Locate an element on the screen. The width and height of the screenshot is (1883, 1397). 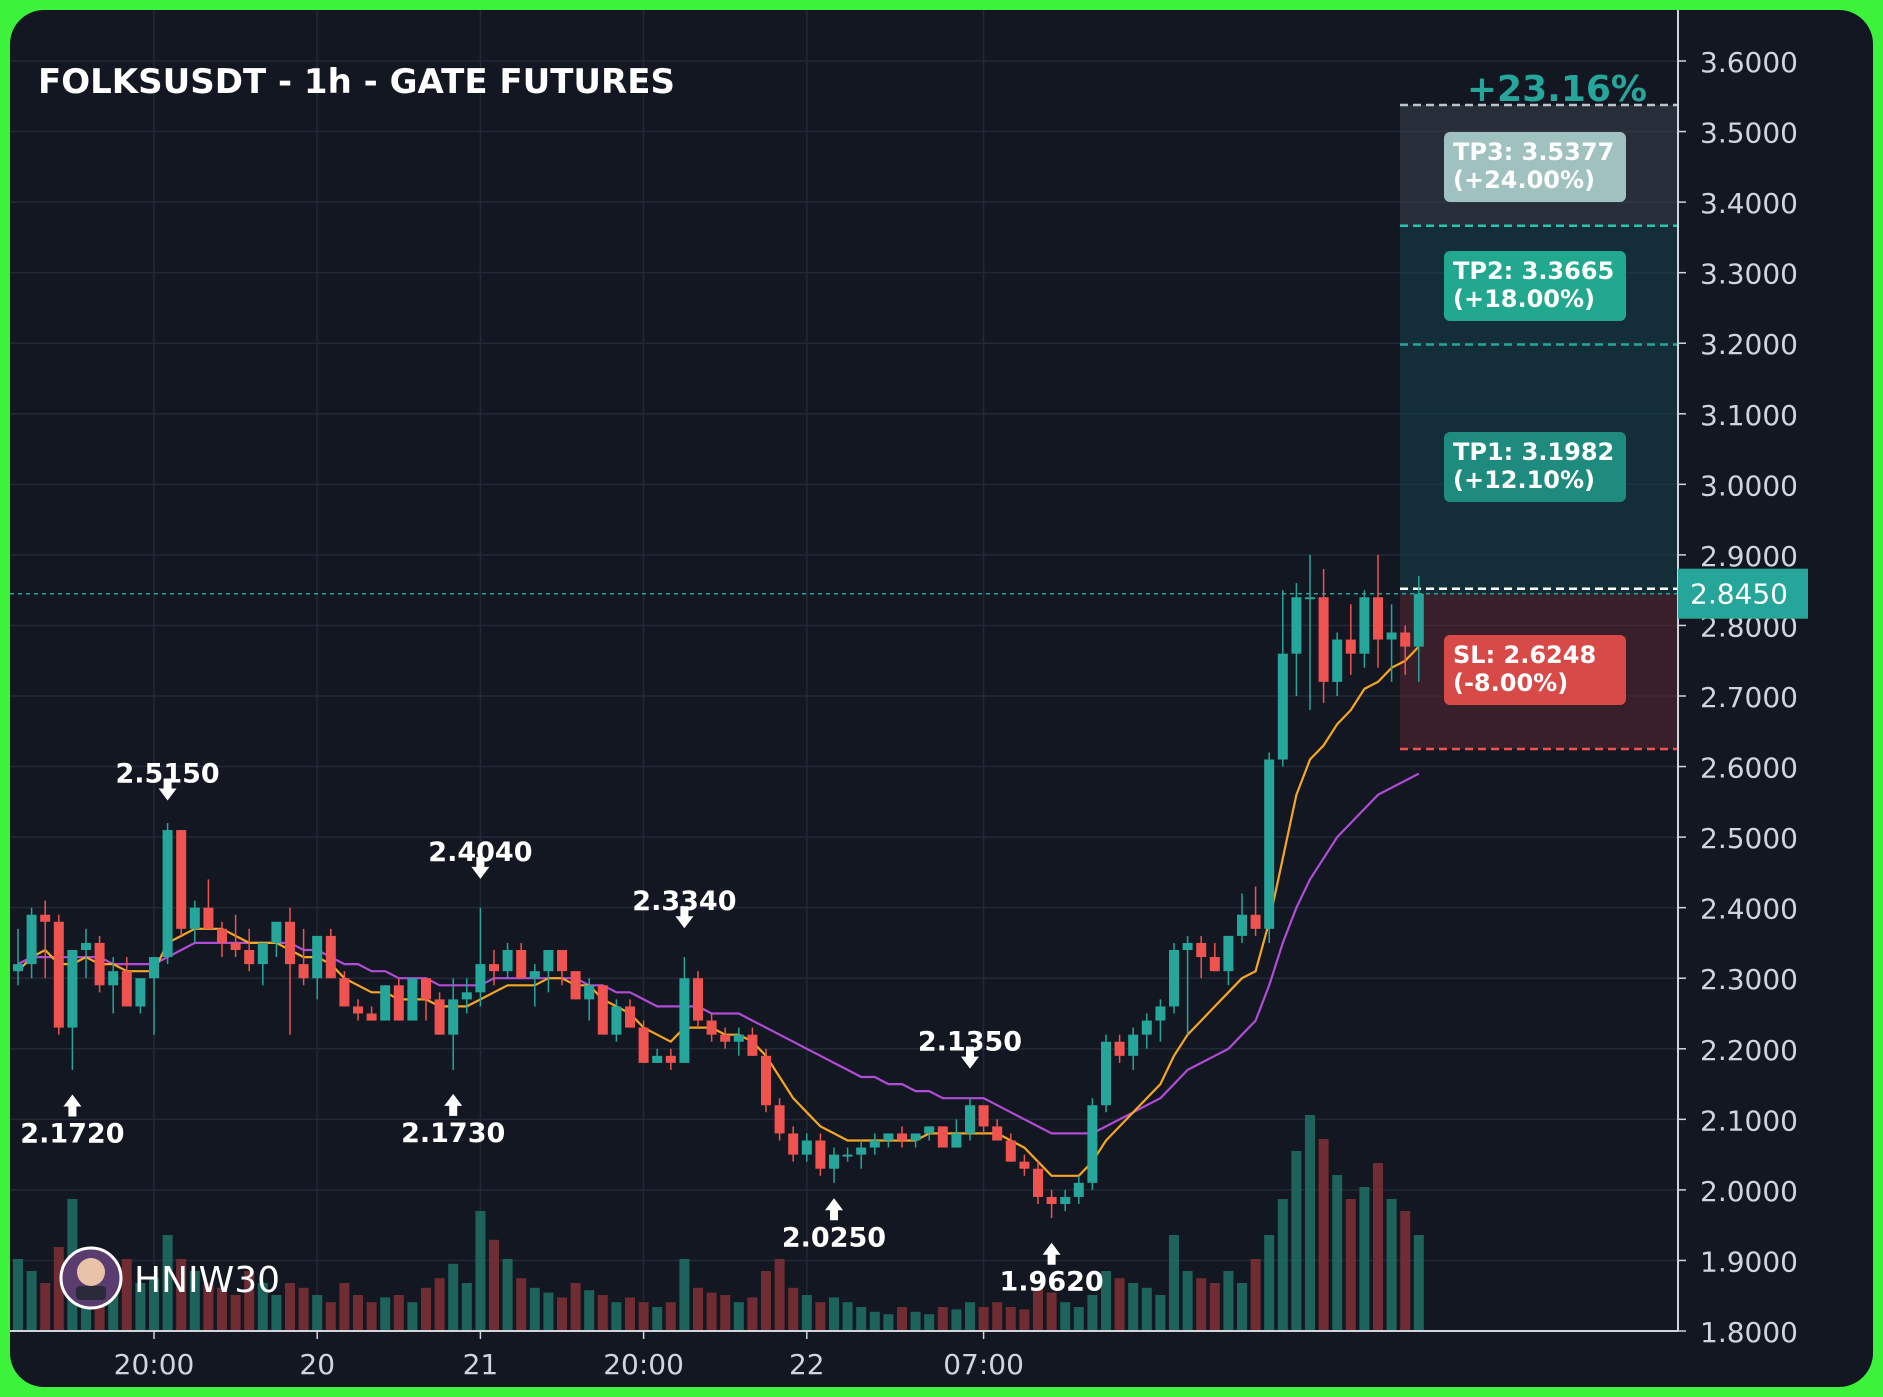
y-tick-label: 2.9000 is located at coordinates (1749, 556).